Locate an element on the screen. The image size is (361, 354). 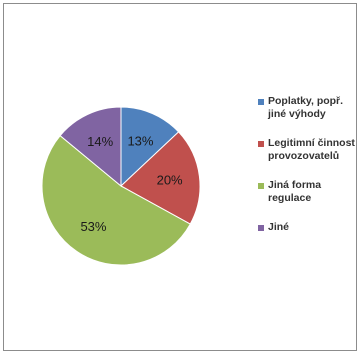
legend-item-legitimni-cinnost: Legitimní činnost provozovatelů is located at coordinates (308, 150).